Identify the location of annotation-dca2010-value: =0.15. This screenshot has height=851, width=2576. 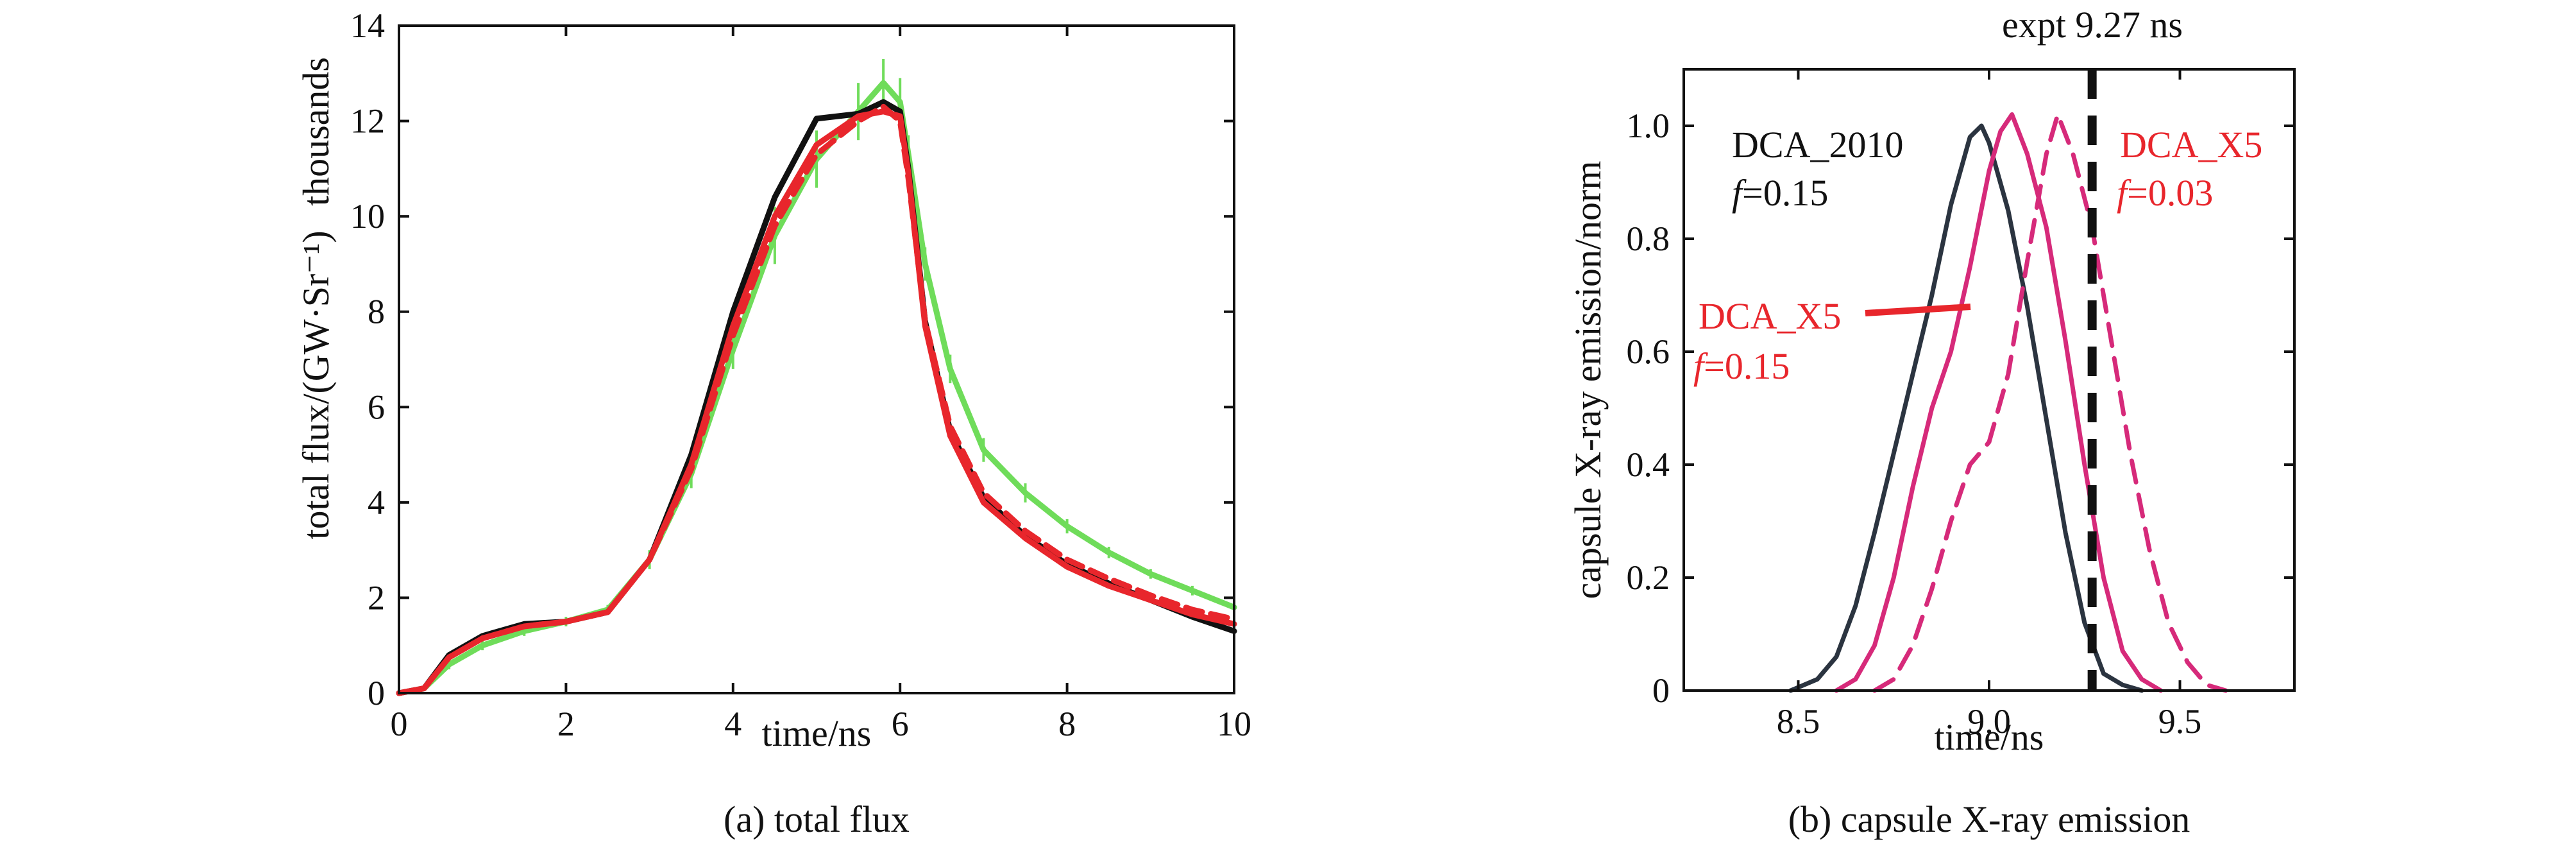
(1785, 193).